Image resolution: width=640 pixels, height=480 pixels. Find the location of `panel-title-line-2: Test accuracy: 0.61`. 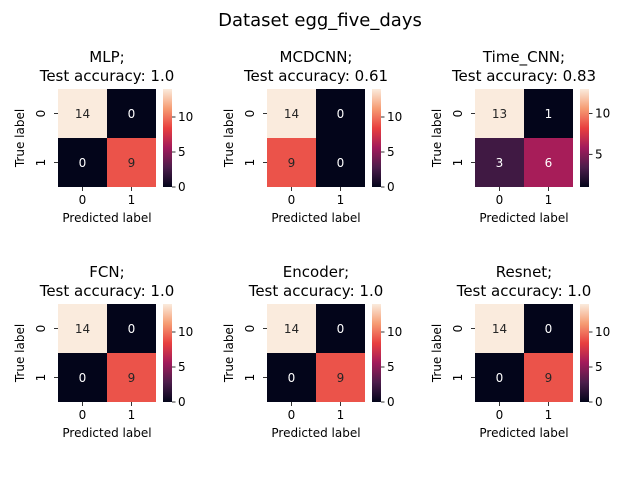

panel-title-line-2: Test accuracy: 0.61 is located at coordinates (315, 76).